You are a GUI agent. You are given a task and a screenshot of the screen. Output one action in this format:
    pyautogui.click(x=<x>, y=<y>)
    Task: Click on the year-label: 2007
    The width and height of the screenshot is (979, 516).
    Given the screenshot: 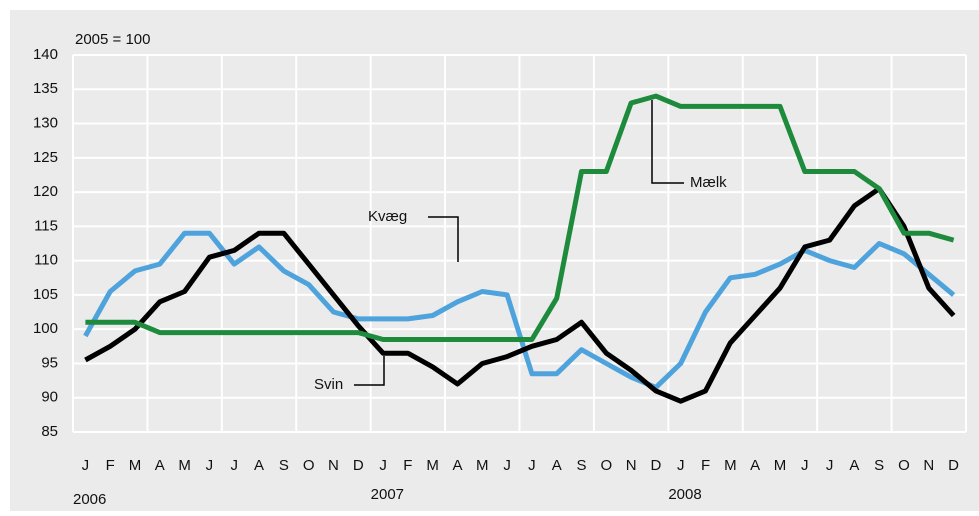 What is the action you would take?
    pyautogui.click(x=387, y=494)
    